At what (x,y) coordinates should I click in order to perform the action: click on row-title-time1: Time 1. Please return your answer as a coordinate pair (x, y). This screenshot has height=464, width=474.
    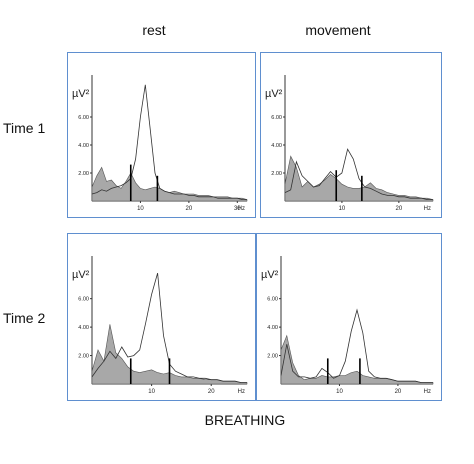
    Looking at the image, I should click on (24, 128).